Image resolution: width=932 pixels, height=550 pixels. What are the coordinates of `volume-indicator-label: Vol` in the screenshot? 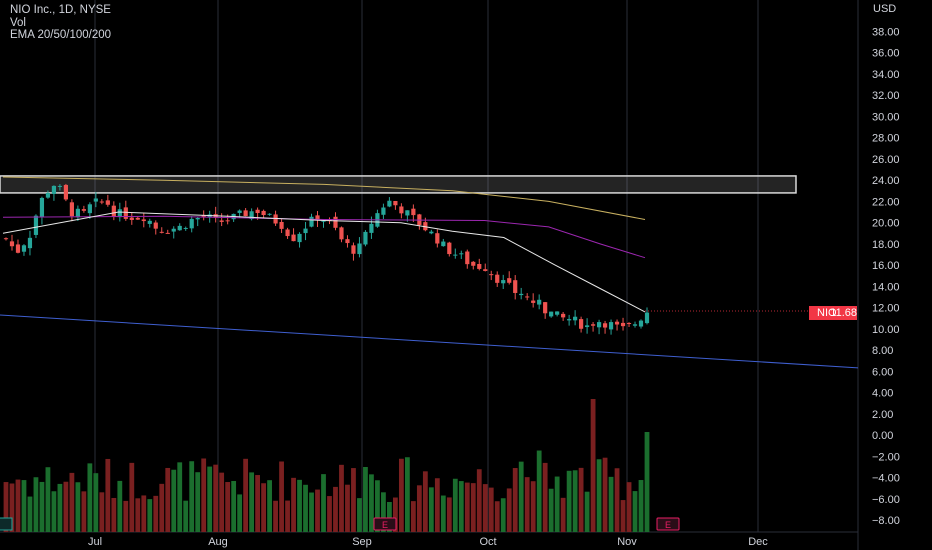 It's located at (18, 22).